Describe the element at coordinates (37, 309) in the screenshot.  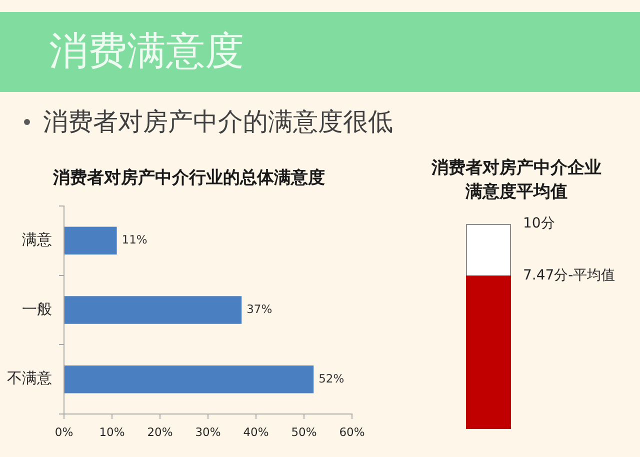
I see `y-tick-label: 一般` at that location.